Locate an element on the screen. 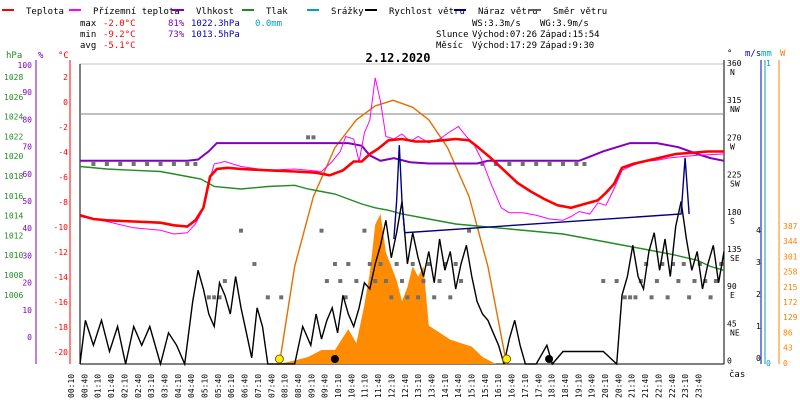 The width and height of the screenshot is (800, 400). tick-degc-7: -12 is located at coordinates (61, 252).